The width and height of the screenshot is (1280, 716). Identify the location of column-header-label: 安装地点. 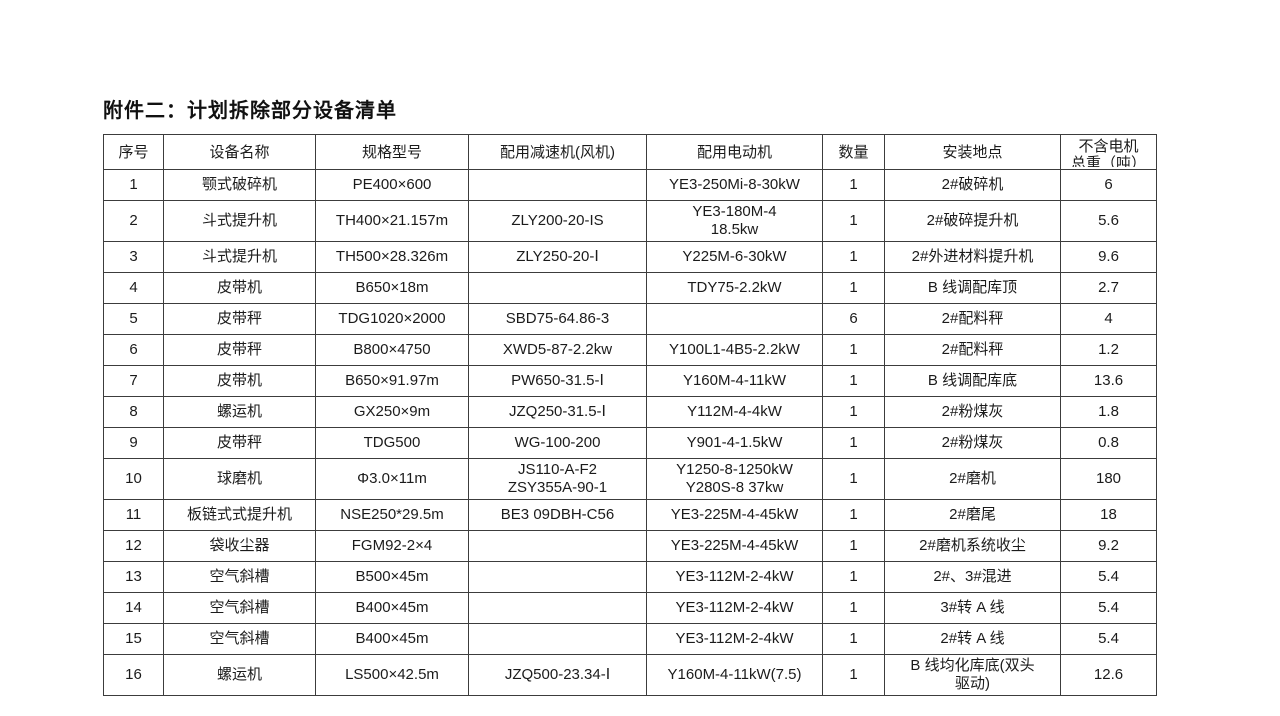
(972, 152).